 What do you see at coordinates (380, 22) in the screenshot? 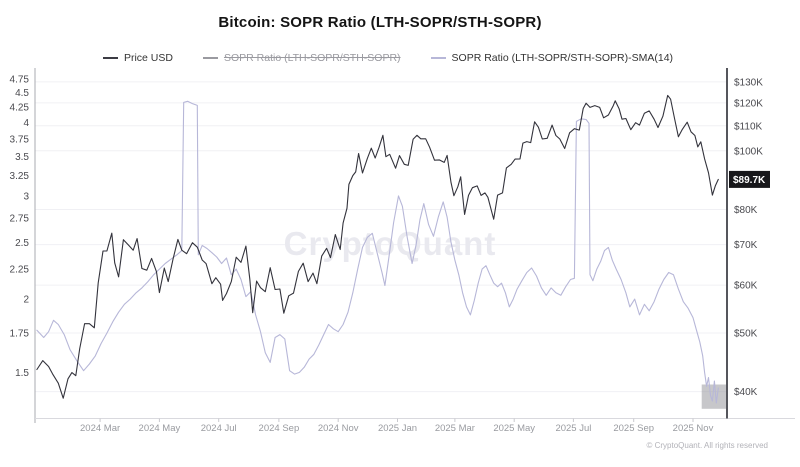
I see `chart-title: Bitcoin: SOPR Ratio (LTH-SOPR/STH-SOPR)` at bounding box center [380, 22].